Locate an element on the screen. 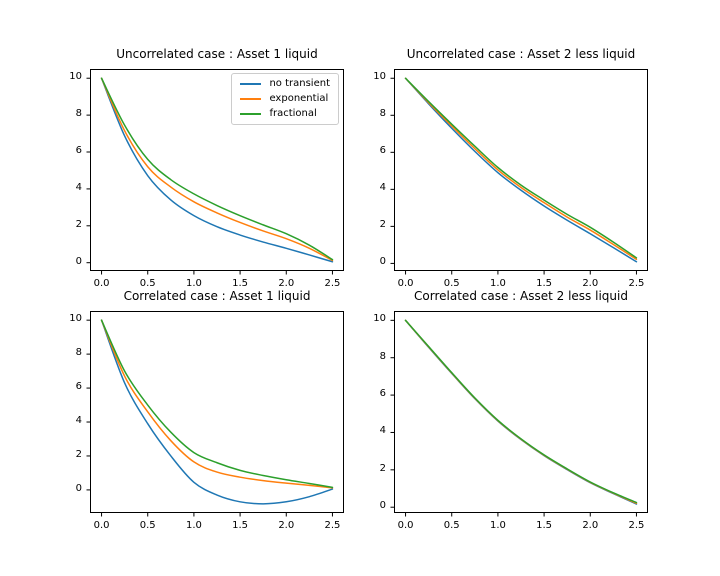  plot-title: Uncorrelated case : Asset 2 less liquid is located at coordinates (521, 54).